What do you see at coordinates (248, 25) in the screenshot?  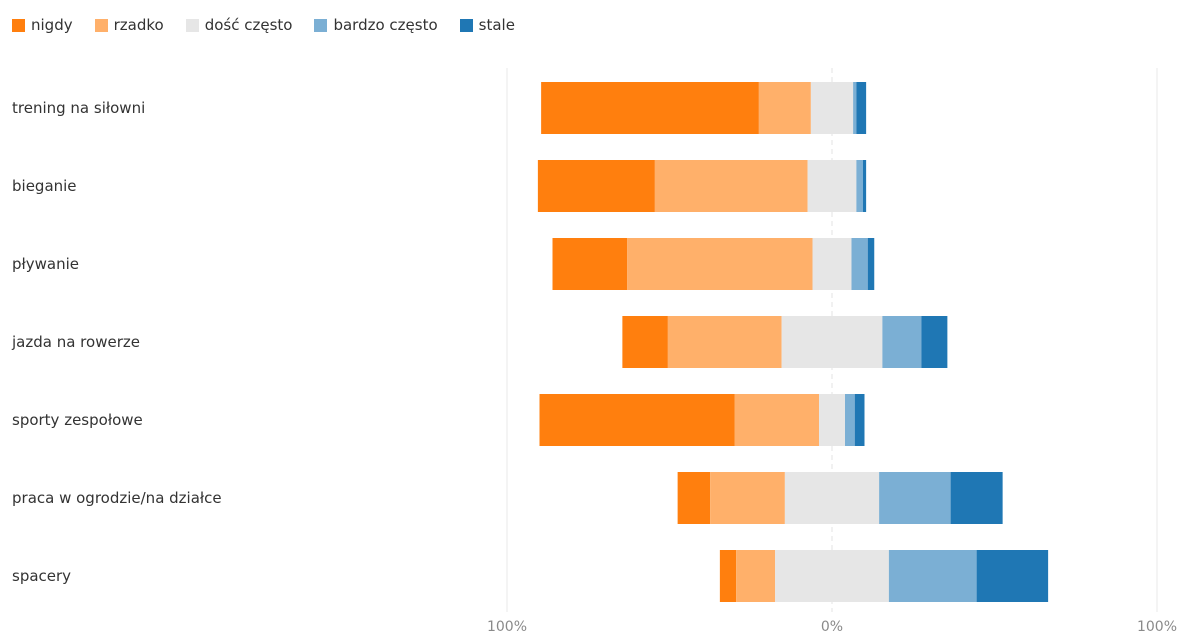 I see `legend-label: dość często` at bounding box center [248, 25].